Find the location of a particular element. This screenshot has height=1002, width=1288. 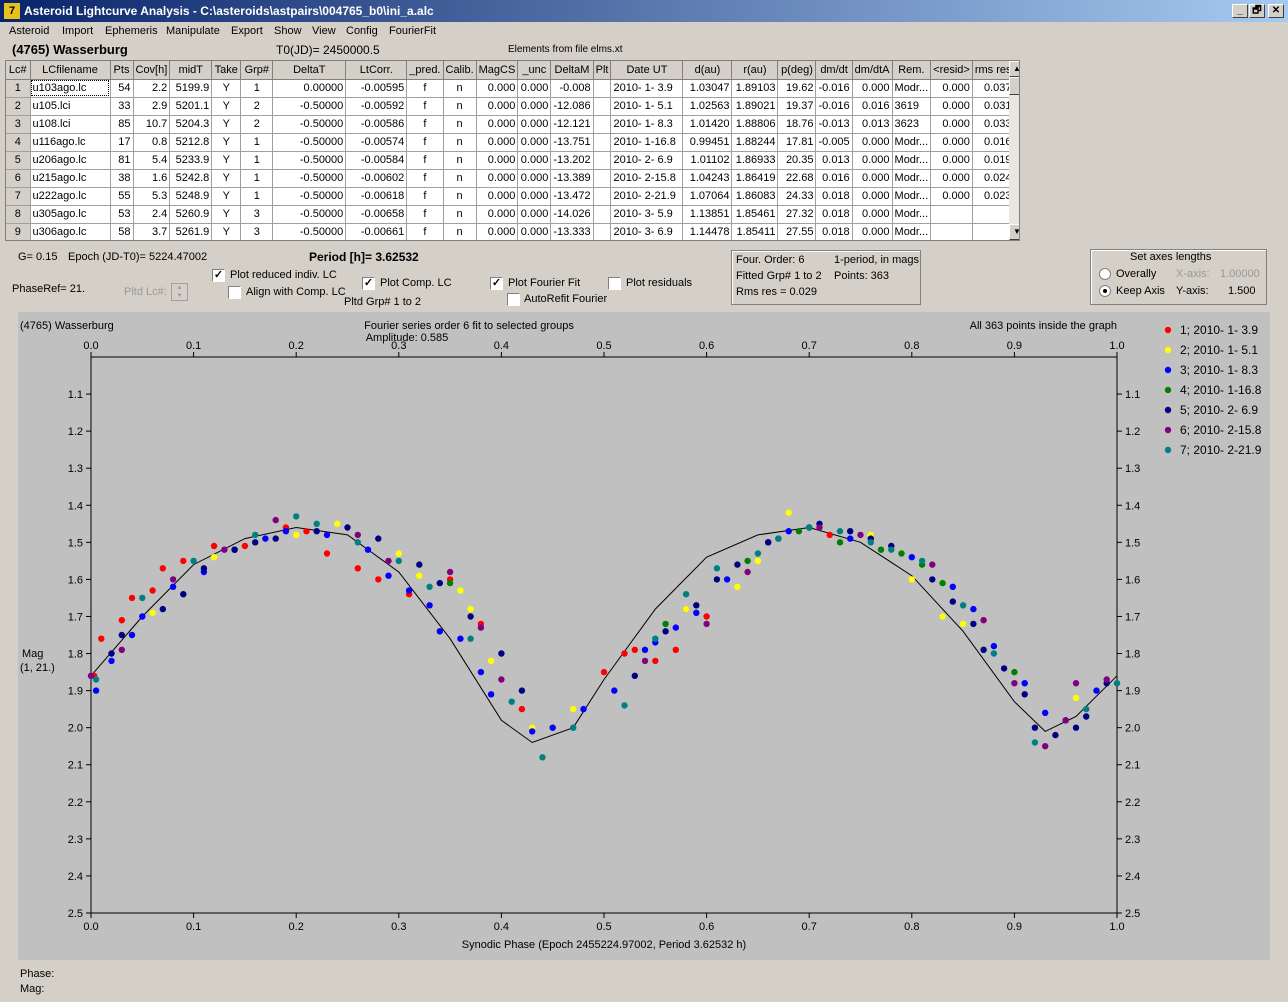

autorefit-checkbox is located at coordinates (513, 299).